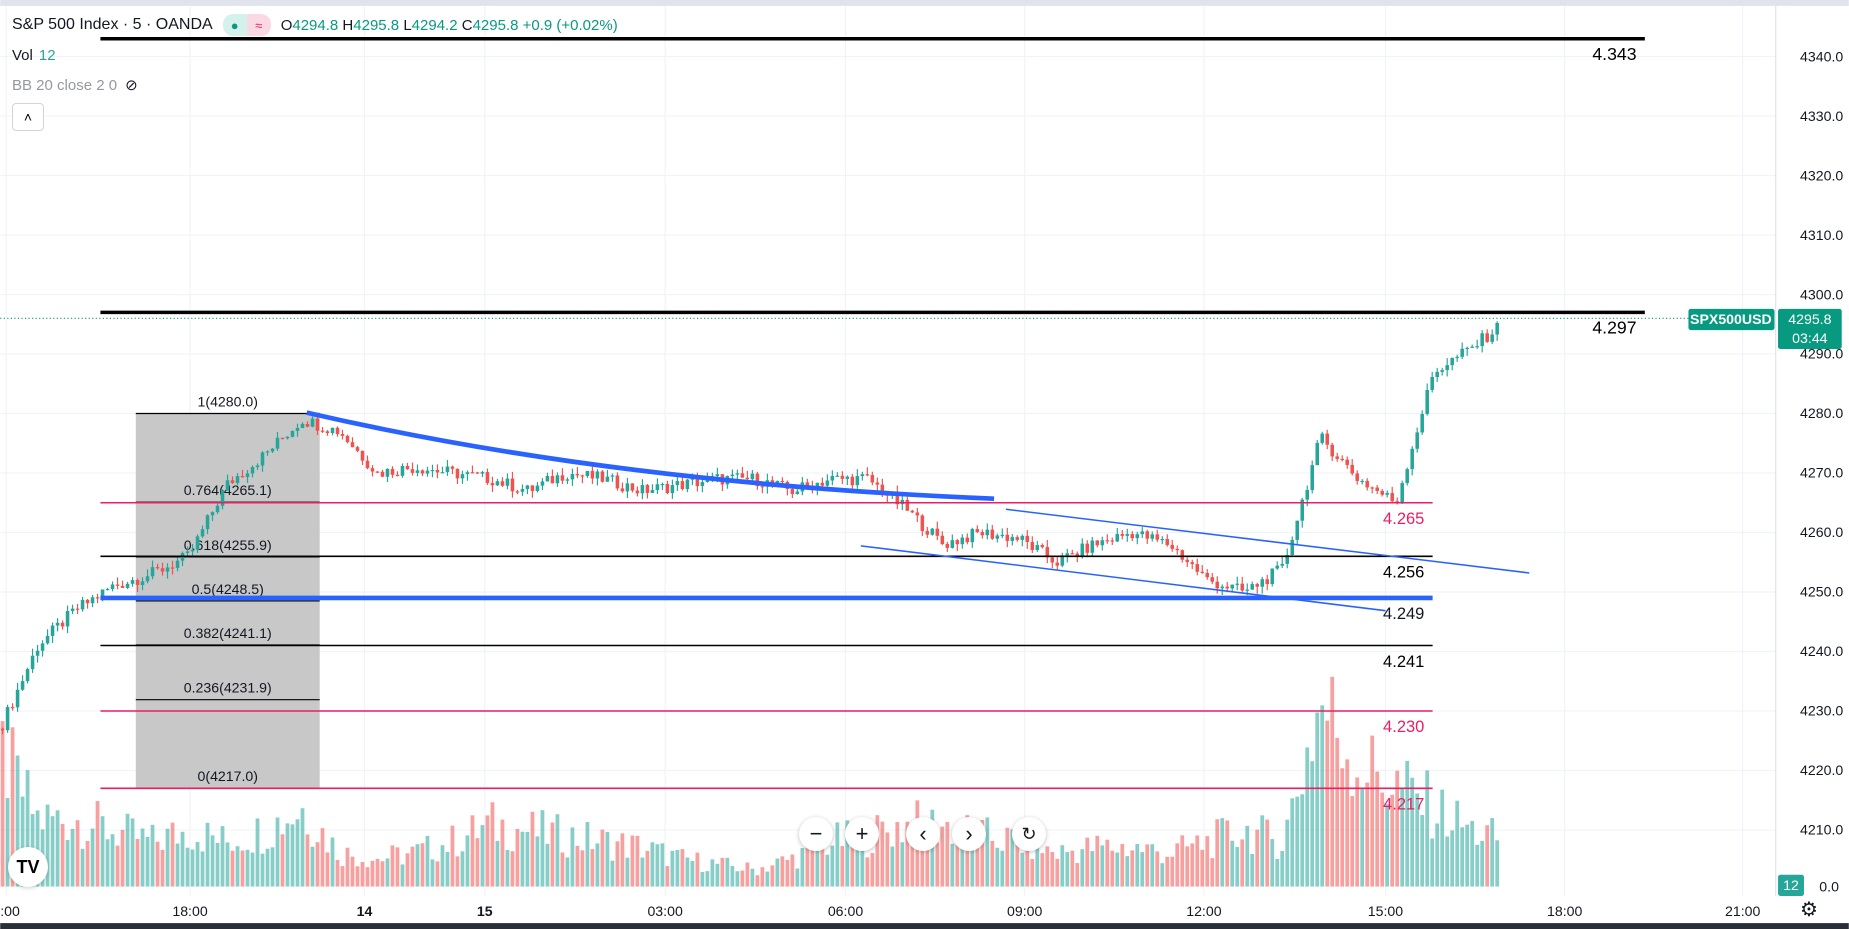  I want to click on fib-level-label: 1(4280.0), so click(228, 401).